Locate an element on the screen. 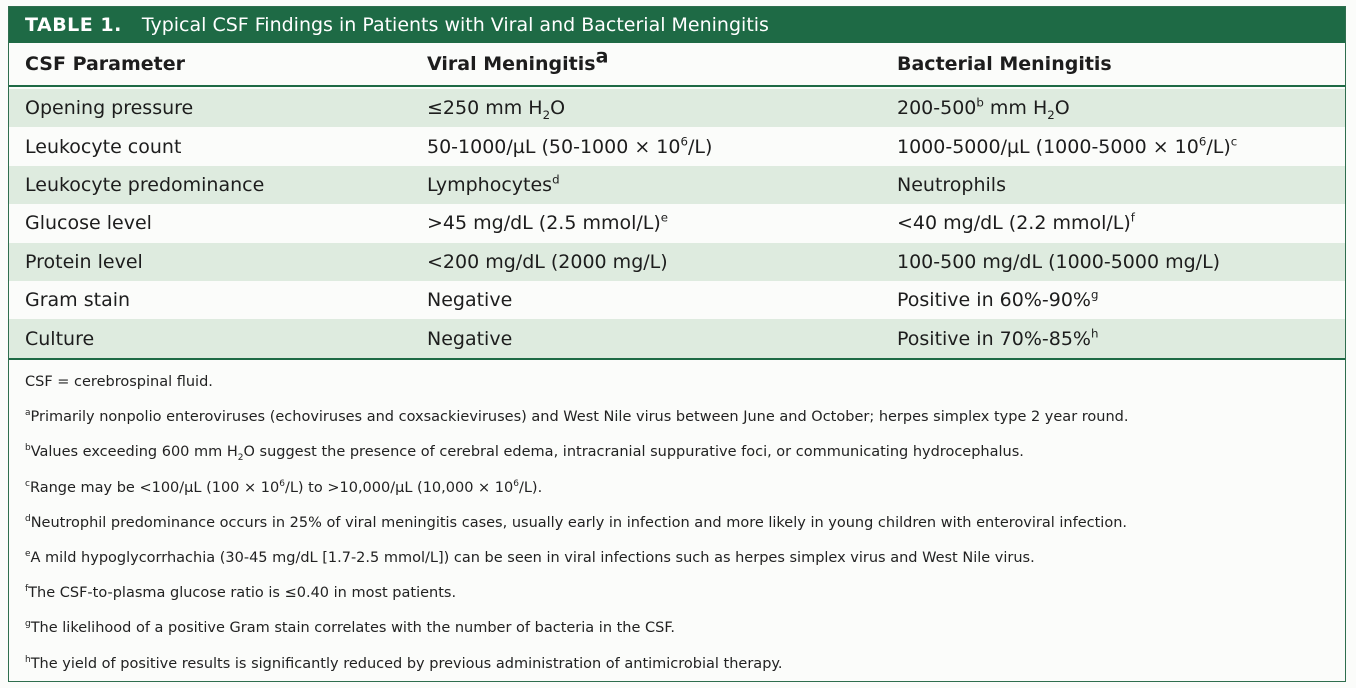 This screenshot has width=1356, height=688. header-viral-meningitis: Viral Meningitisa is located at coordinates (517, 61).